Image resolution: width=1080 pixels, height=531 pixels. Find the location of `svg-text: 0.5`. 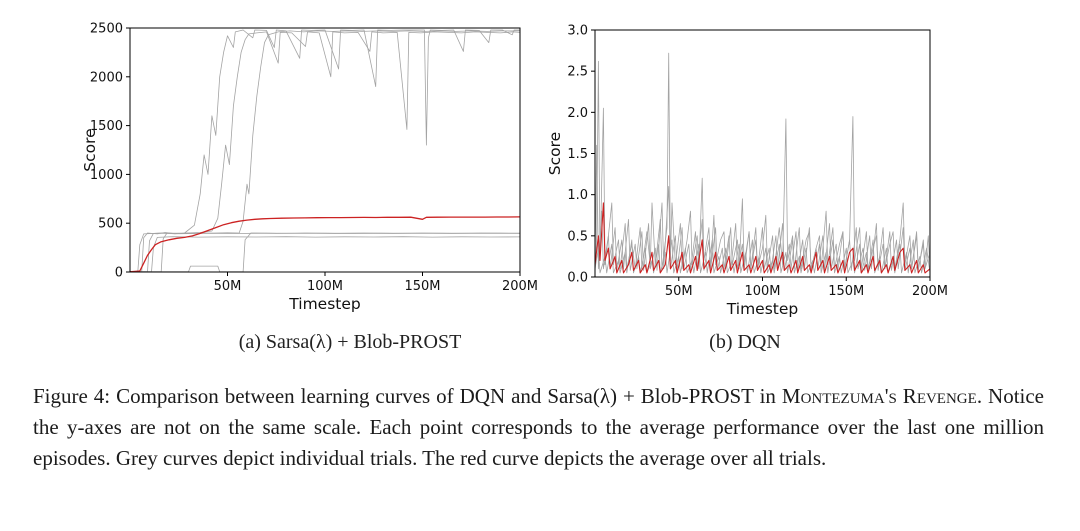

svg-text: 0.5 is located at coordinates (577, 236).